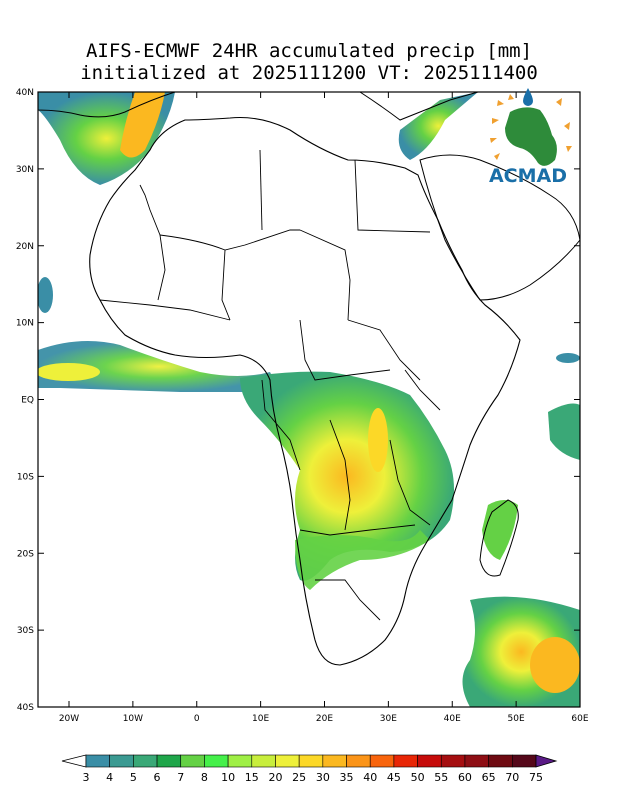  What do you see at coordinates (347, 777) in the screenshot?
I see `colorbar-label: 35` at bounding box center [347, 777].